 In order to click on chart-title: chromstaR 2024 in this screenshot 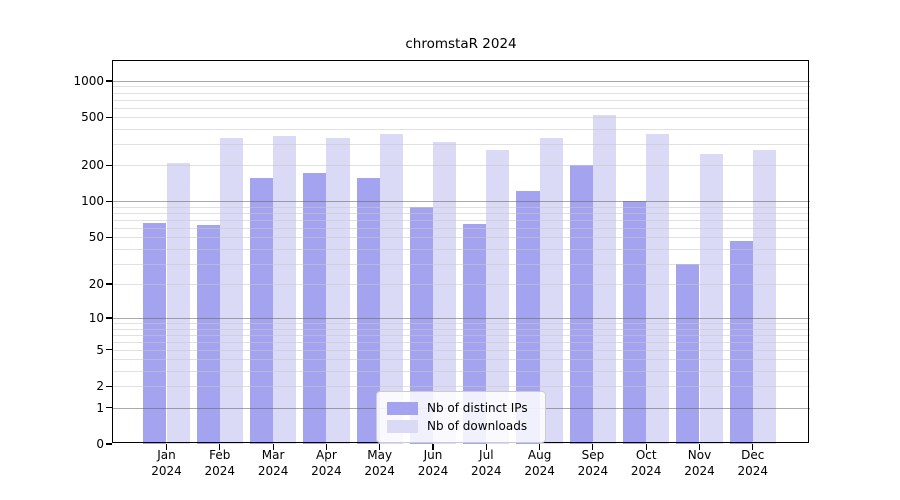, I will do `click(461, 44)`.